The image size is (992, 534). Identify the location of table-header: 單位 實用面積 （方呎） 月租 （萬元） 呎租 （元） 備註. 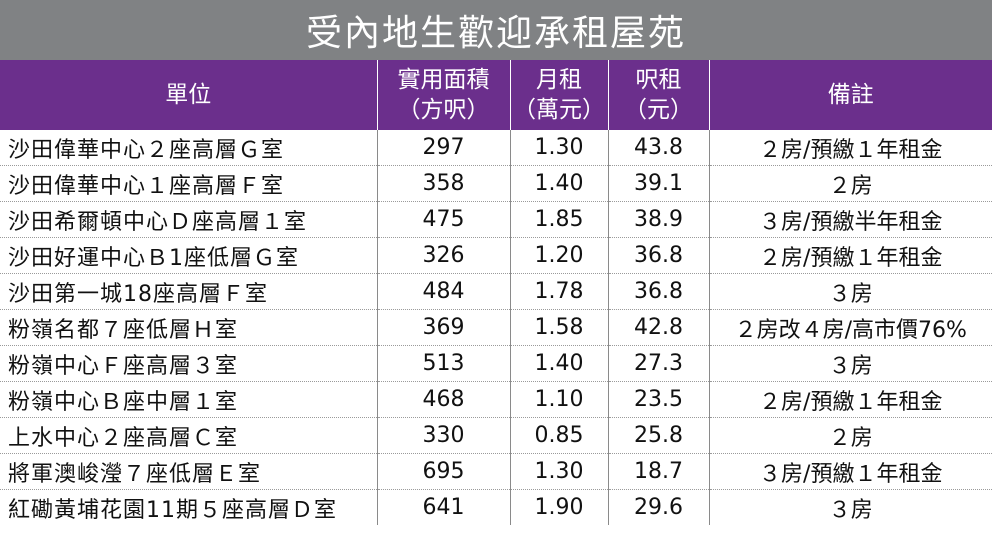
(496, 95).